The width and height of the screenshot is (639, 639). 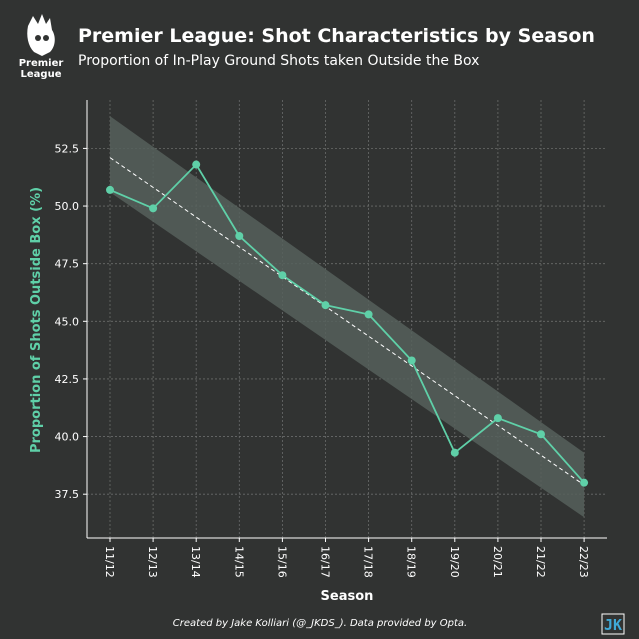 What do you see at coordinates (368, 562) in the screenshot?
I see `x-tick-label: 17/18` at bounding box center [368, 562].